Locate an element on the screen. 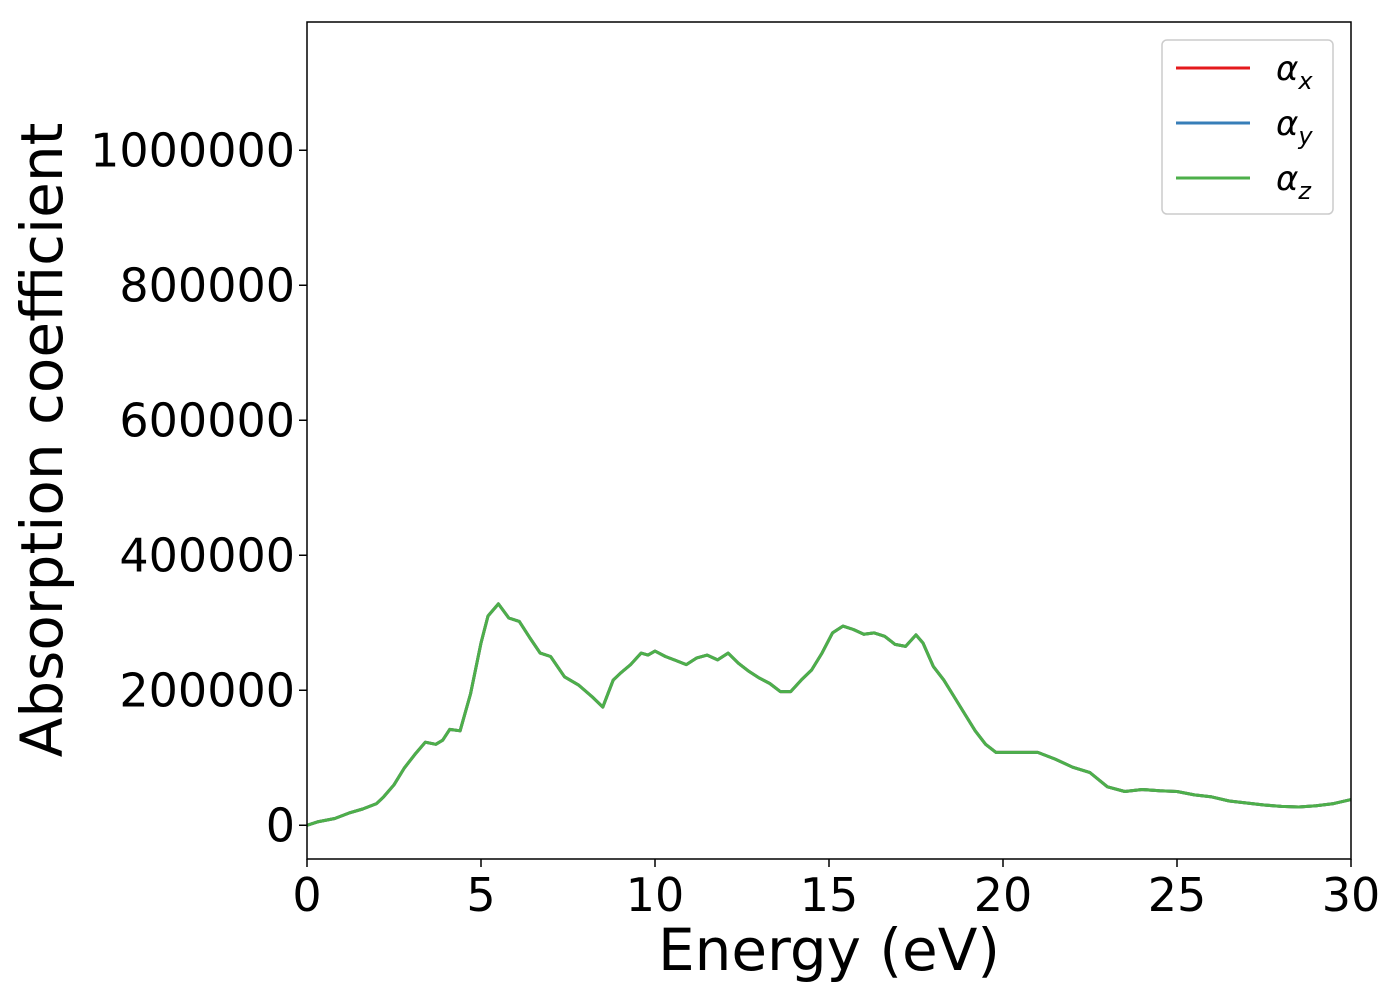 The height and width of the screenshot is (1000, 1400). legend-label-x: αx is located at coordinates (1294, 72).